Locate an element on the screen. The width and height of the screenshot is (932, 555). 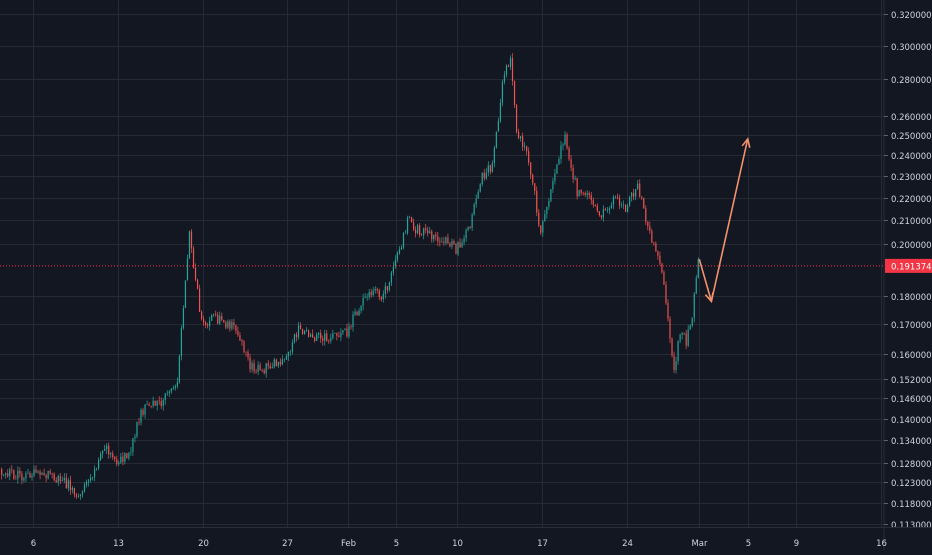
y-tick-label: 0.18000000 is located at coordinates (911, 298).